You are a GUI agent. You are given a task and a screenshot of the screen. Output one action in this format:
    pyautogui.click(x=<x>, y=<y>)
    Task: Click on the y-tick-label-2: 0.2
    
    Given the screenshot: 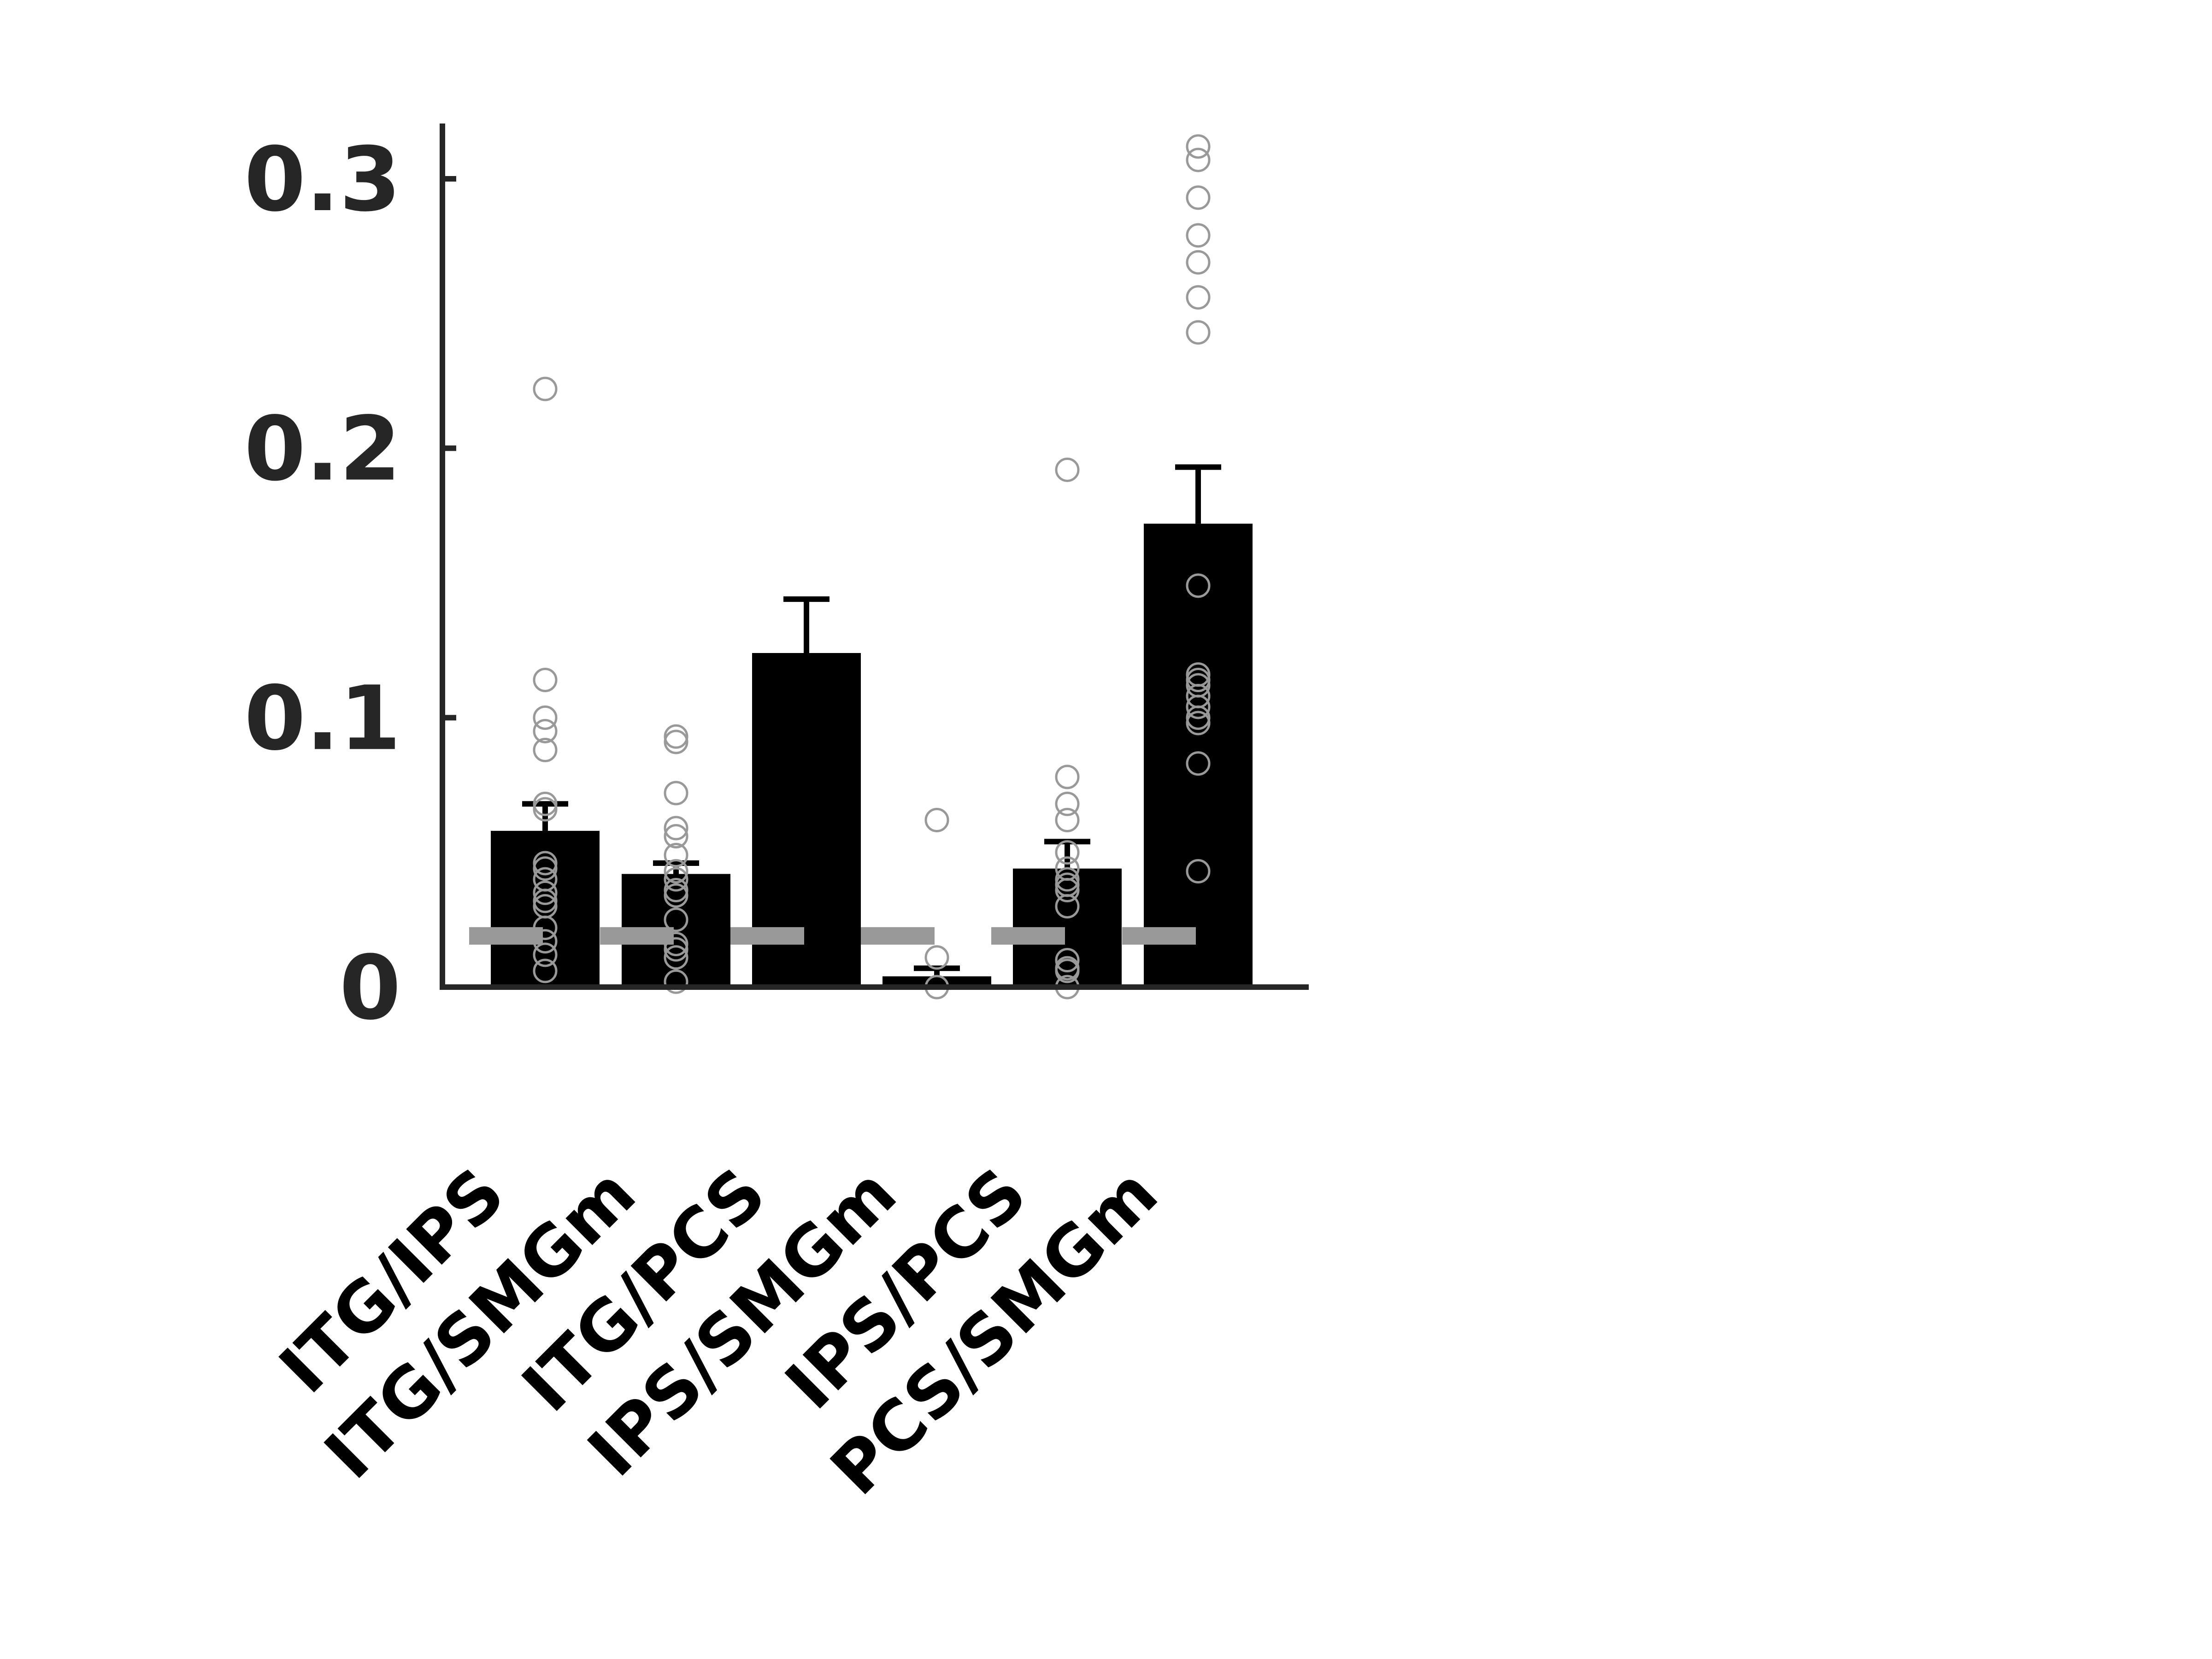 What is the action you would take?
    pyautogui.click(x=322, y=449)
    